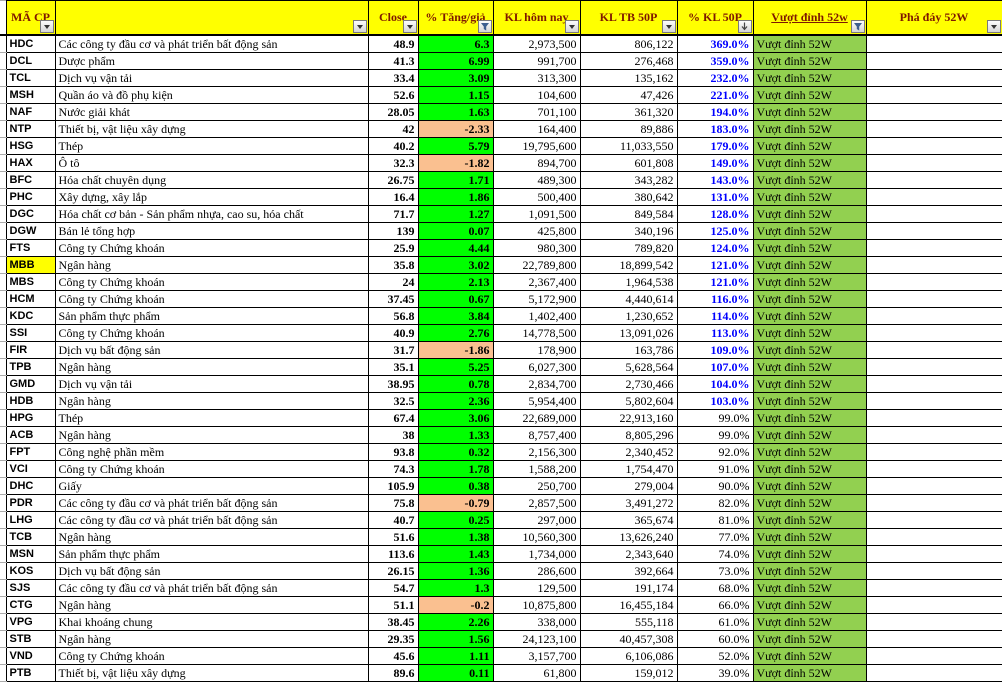 The image size is (1002, 682). Describe the element at coordinates (393, 78) in the screenshot. I see `cell-close-price: 33.4` at that location.